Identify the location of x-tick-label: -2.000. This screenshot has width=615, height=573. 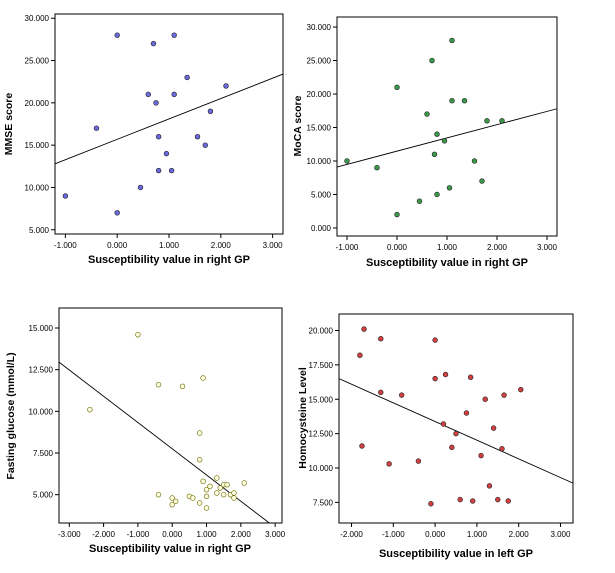
(103, 534).